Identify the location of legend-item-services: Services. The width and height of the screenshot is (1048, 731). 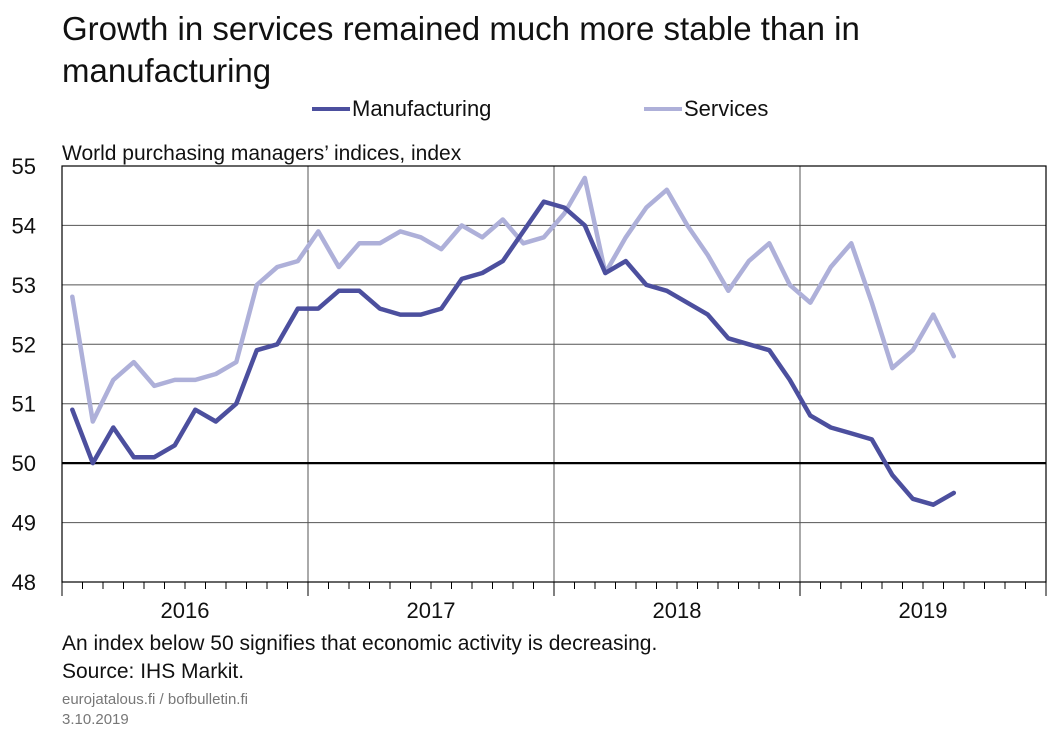
(706, 109).